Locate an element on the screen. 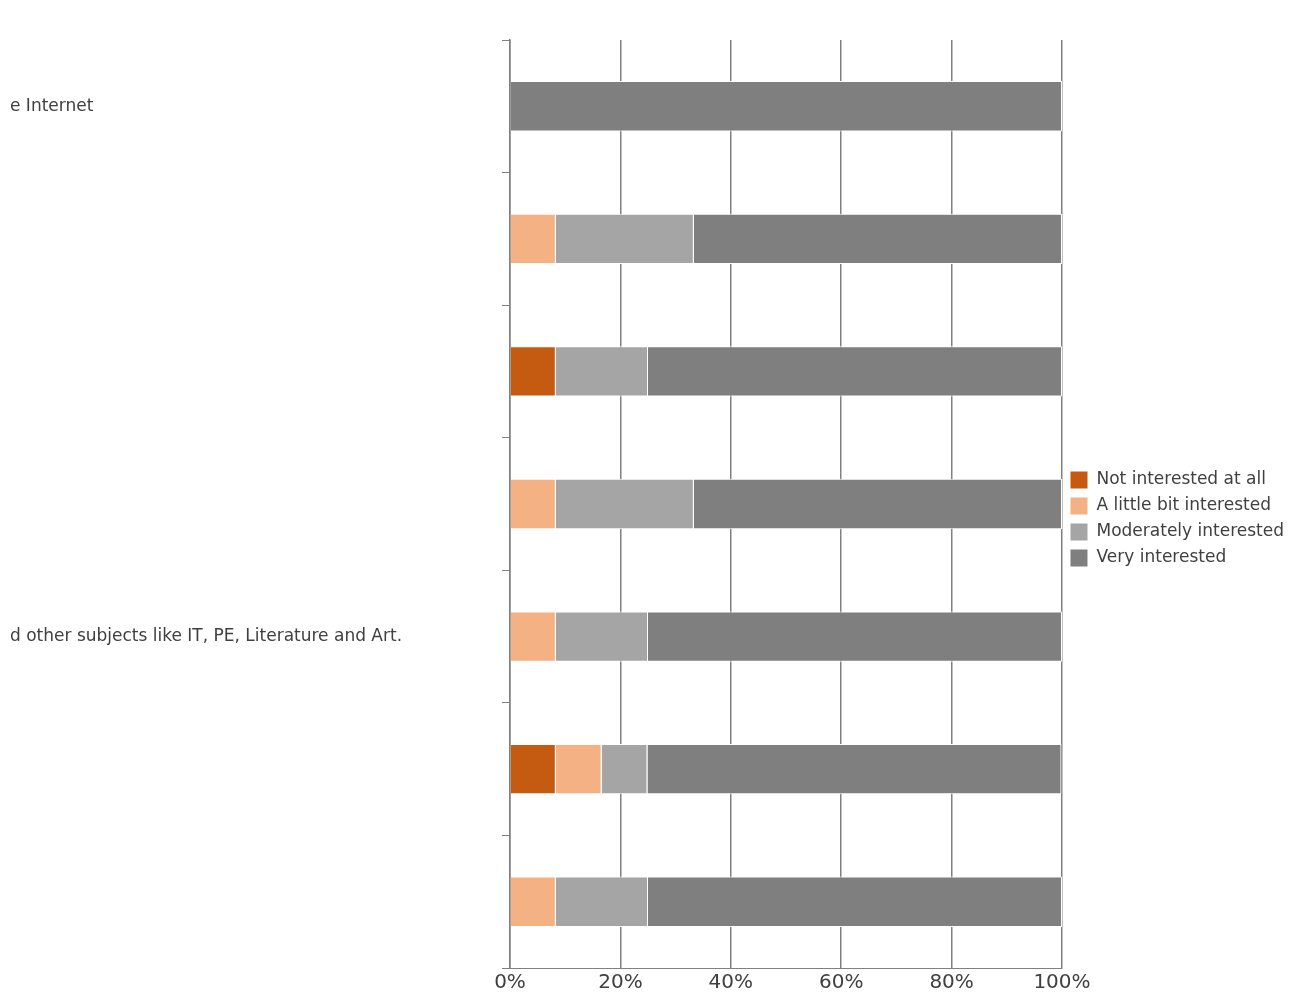  legend-label: A little bit interested is located at coordinates (1183, 504).